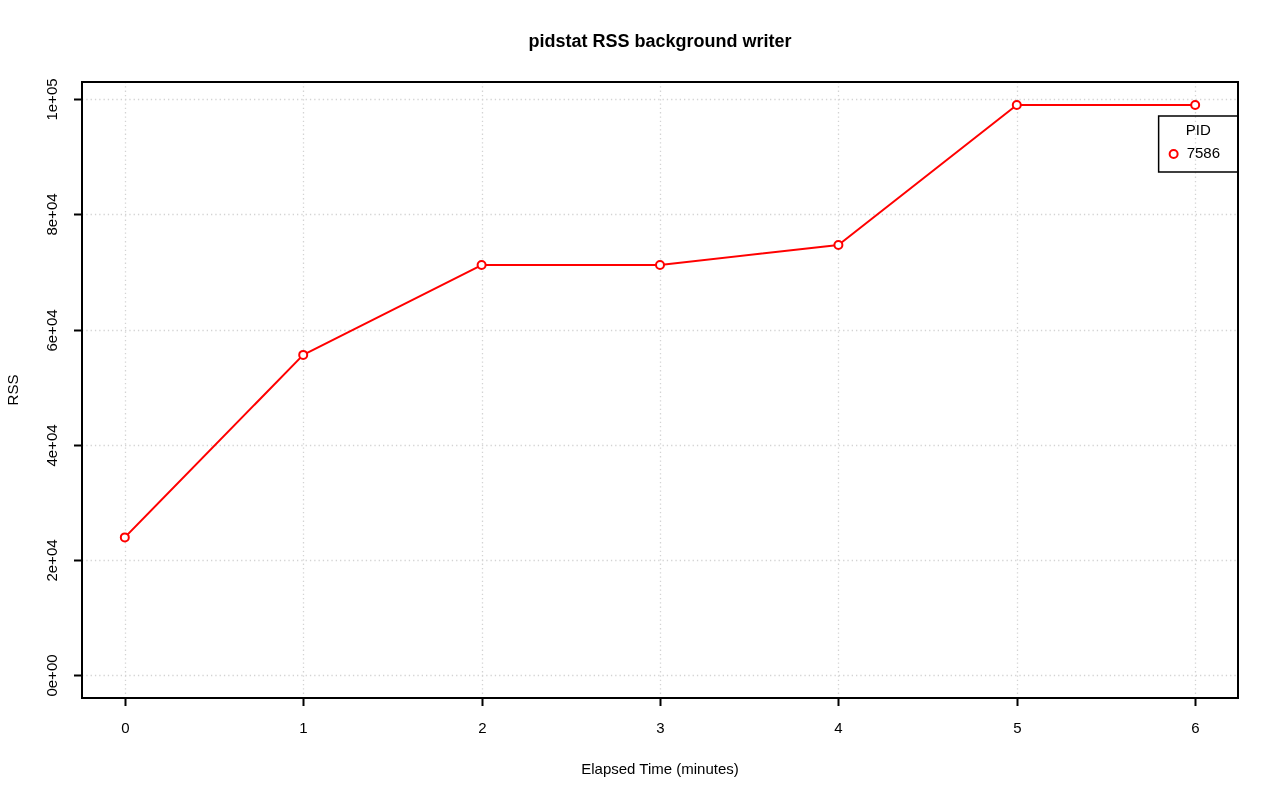  What do you see at coordinates (51, 214) in the screenshot?
I see `y-tick-label: 8e+04` at bounding box center [51, 214].